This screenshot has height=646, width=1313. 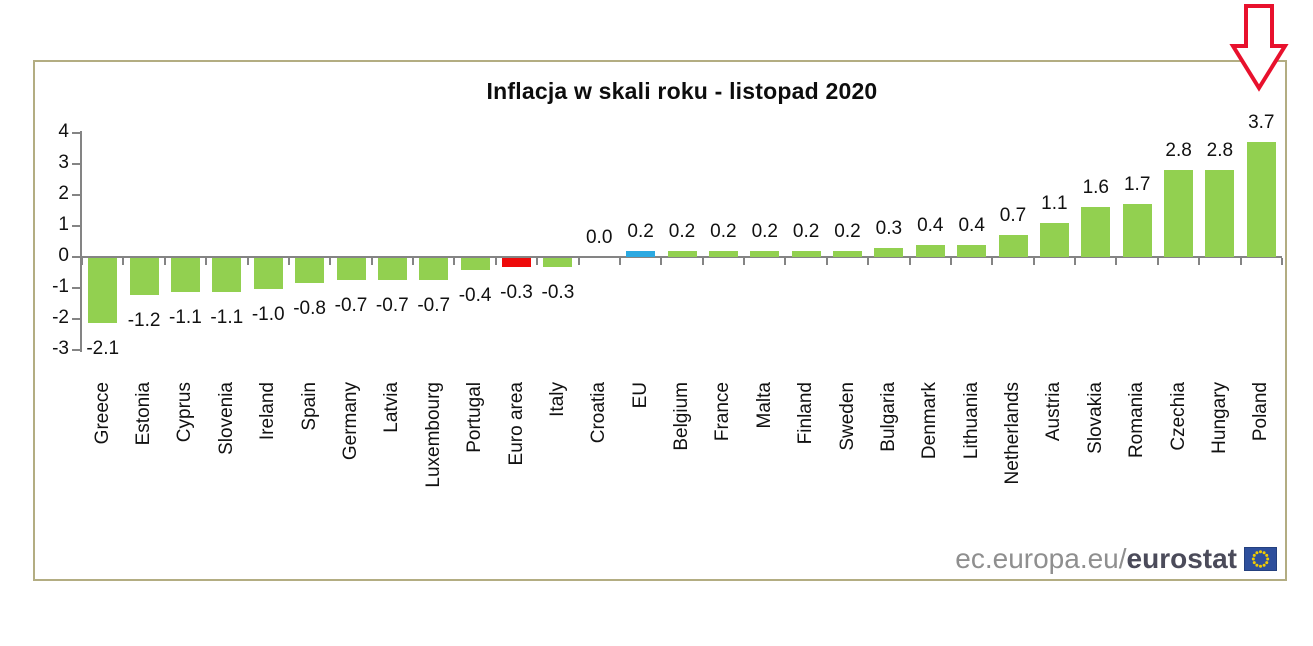 What do you see at coordinates (310, 270) in the screenshot?
I see `bar-spain` at bounding box center [310, 270].